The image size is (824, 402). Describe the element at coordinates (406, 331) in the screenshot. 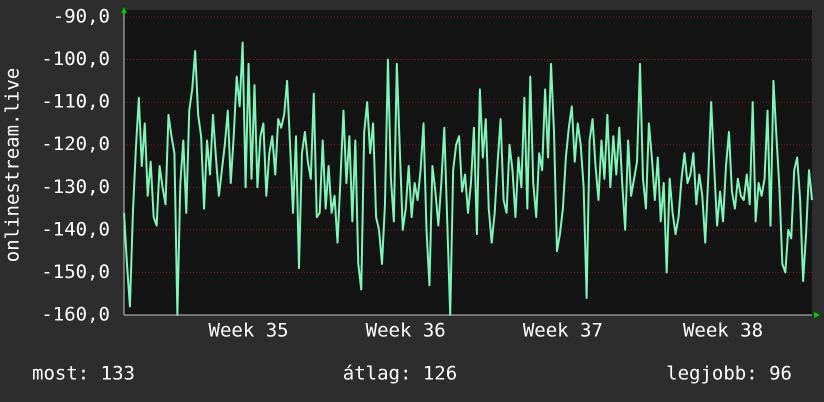

I see `x-tick-label: Week 36` at that location.